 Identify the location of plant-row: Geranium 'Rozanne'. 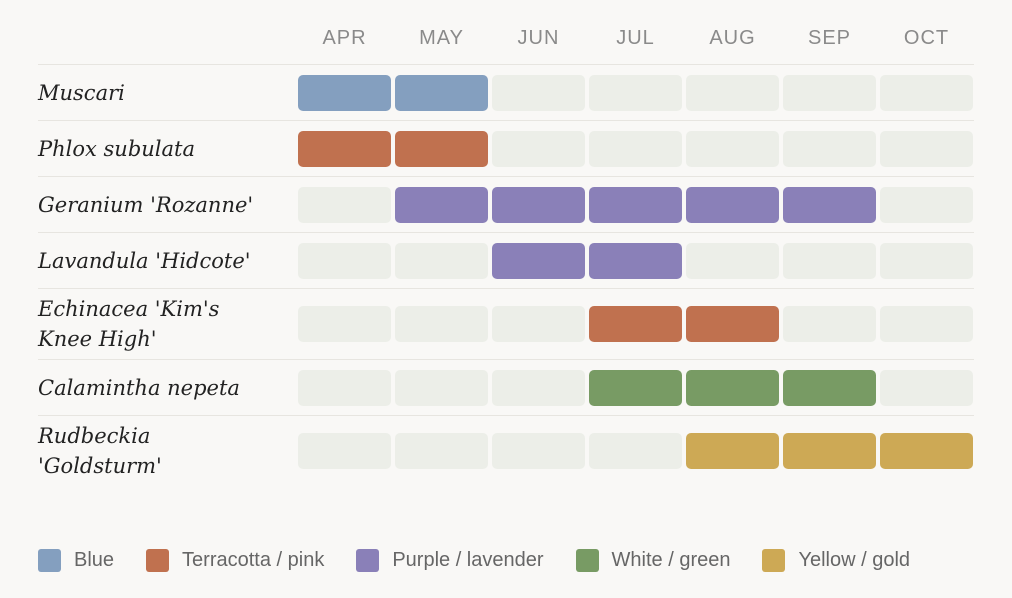
(506, 204).